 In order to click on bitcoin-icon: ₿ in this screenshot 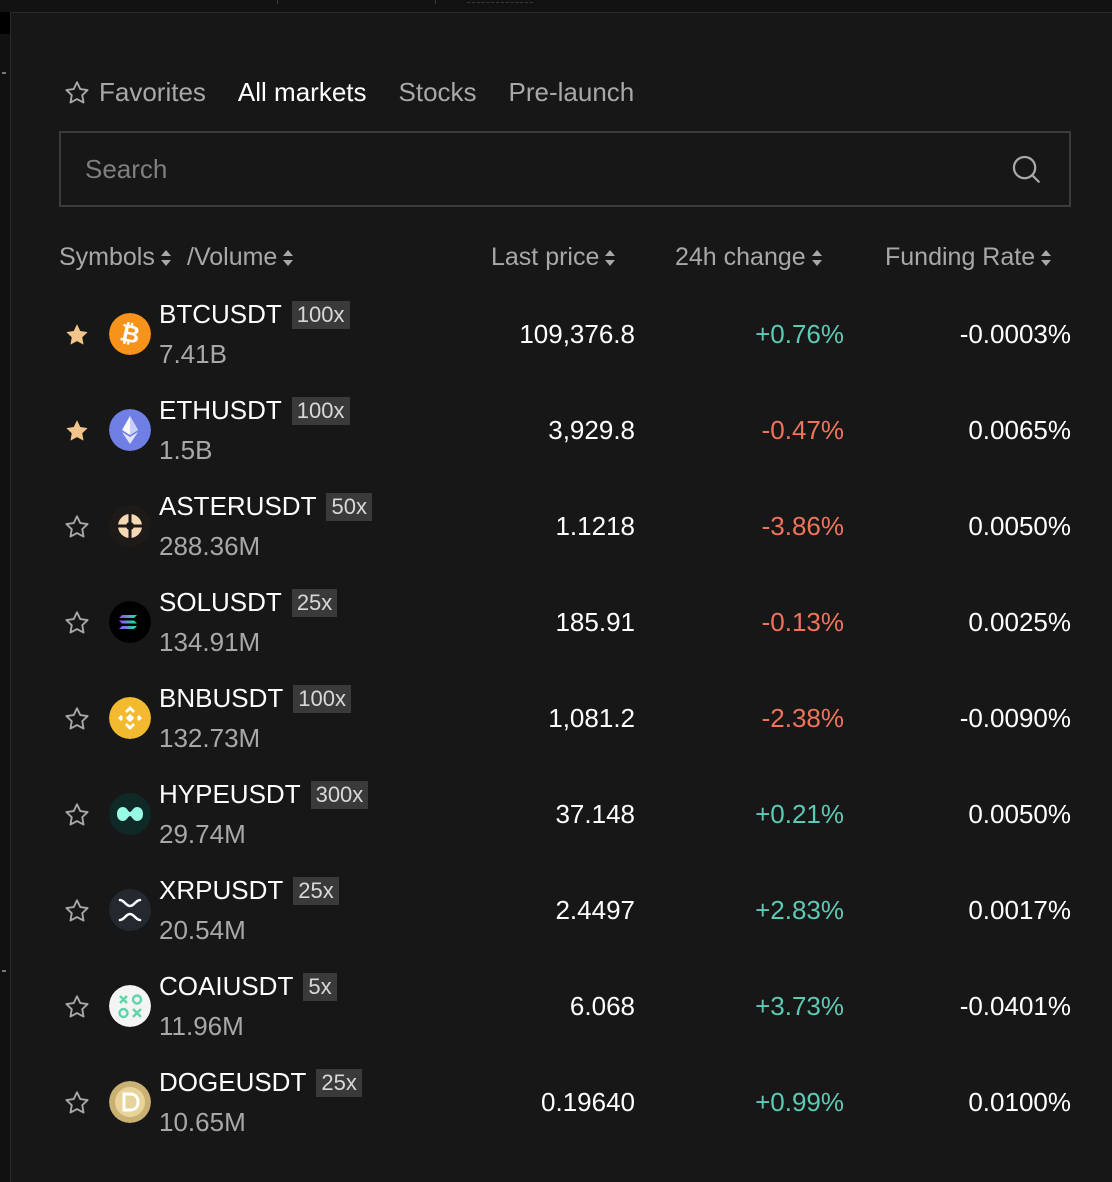, I will do `click(130, 334)`.